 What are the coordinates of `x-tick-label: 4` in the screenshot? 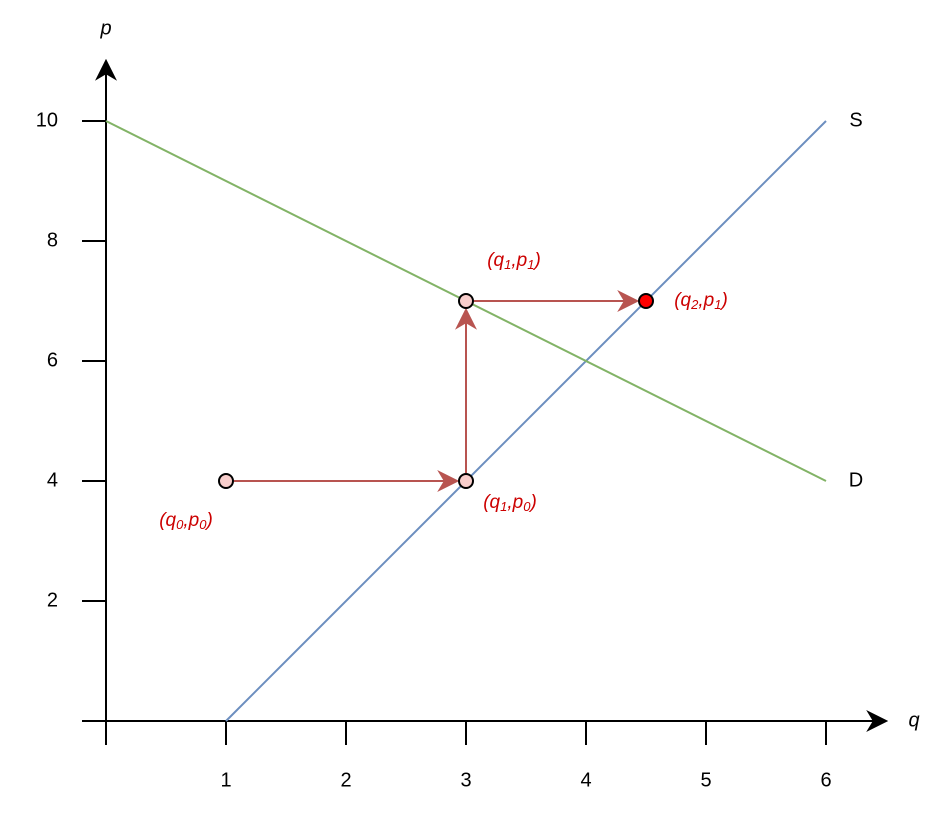 It's located at (585, 780).